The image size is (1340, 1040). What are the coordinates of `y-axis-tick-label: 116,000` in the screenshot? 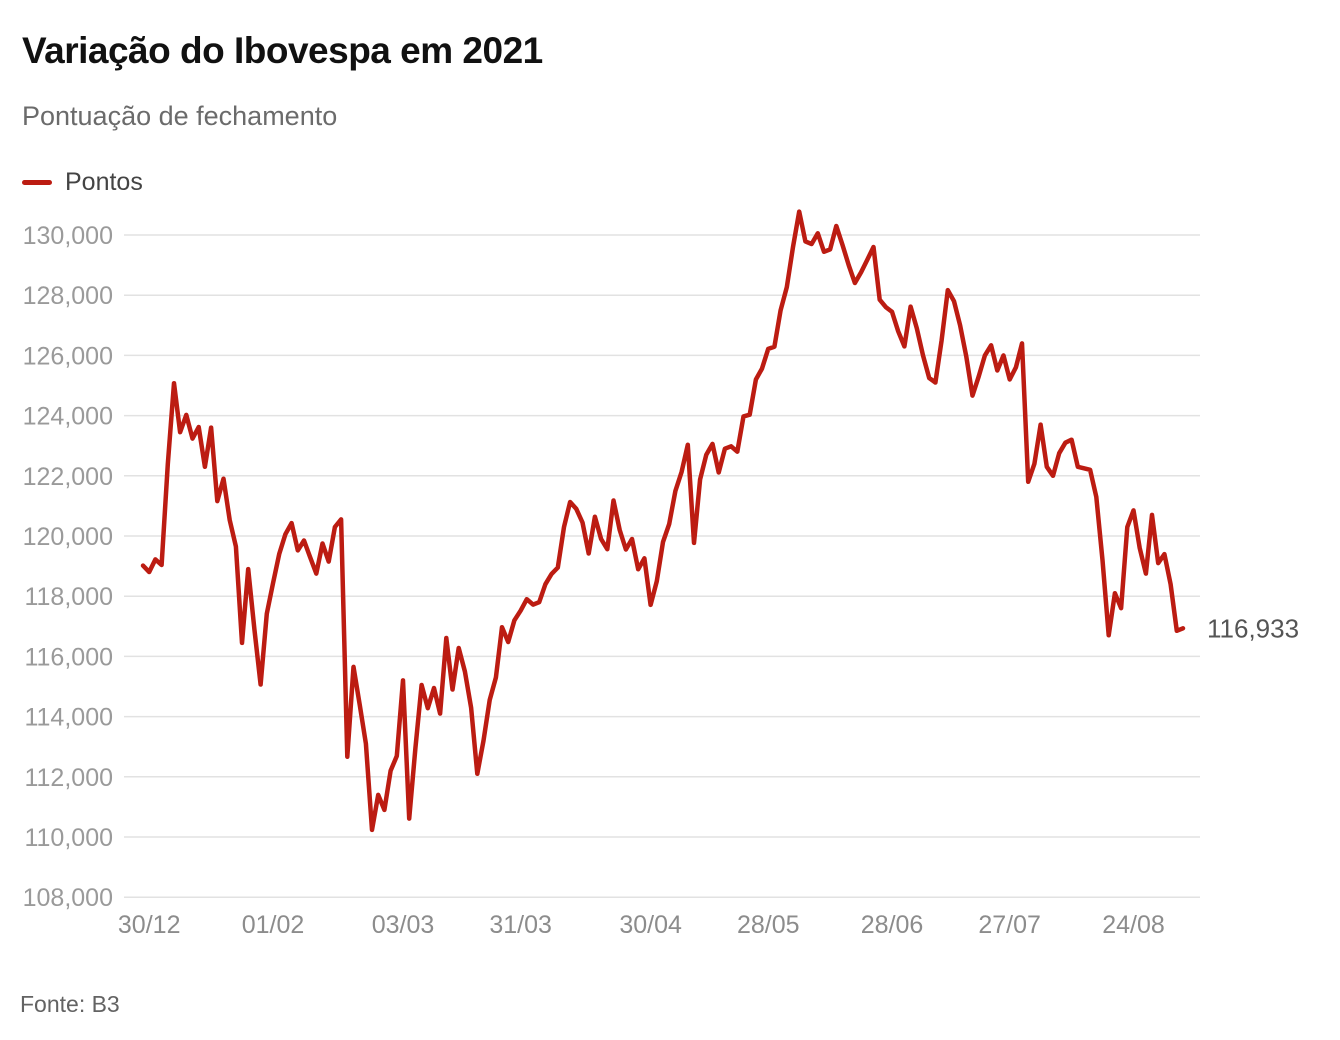 It's located at (68, 657).